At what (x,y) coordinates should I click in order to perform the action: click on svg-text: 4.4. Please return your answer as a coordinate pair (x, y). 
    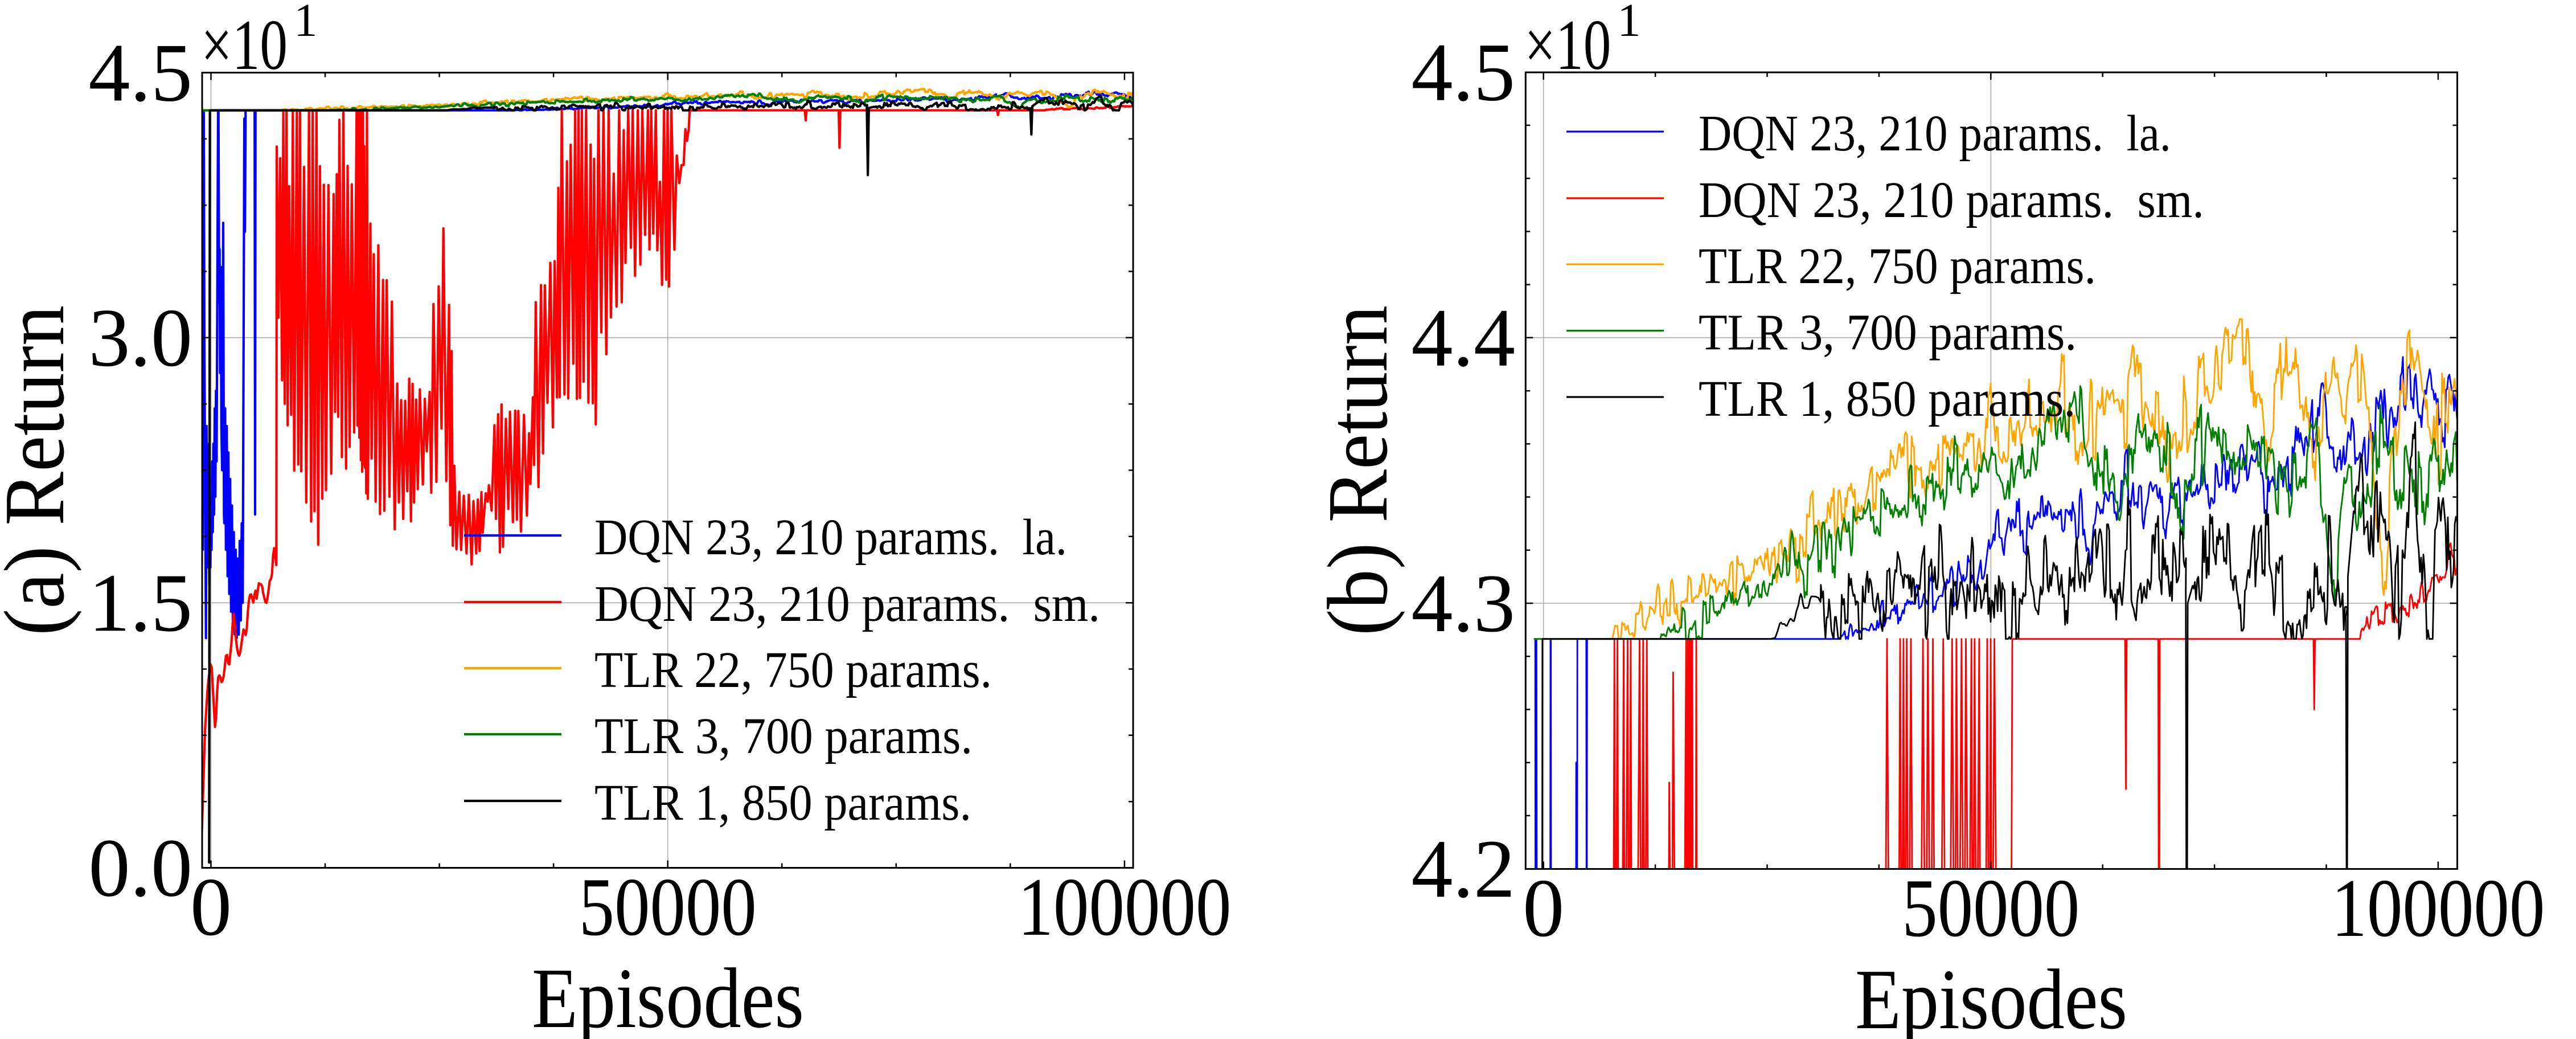
    Looking at the image, I should click on (1464, 338).